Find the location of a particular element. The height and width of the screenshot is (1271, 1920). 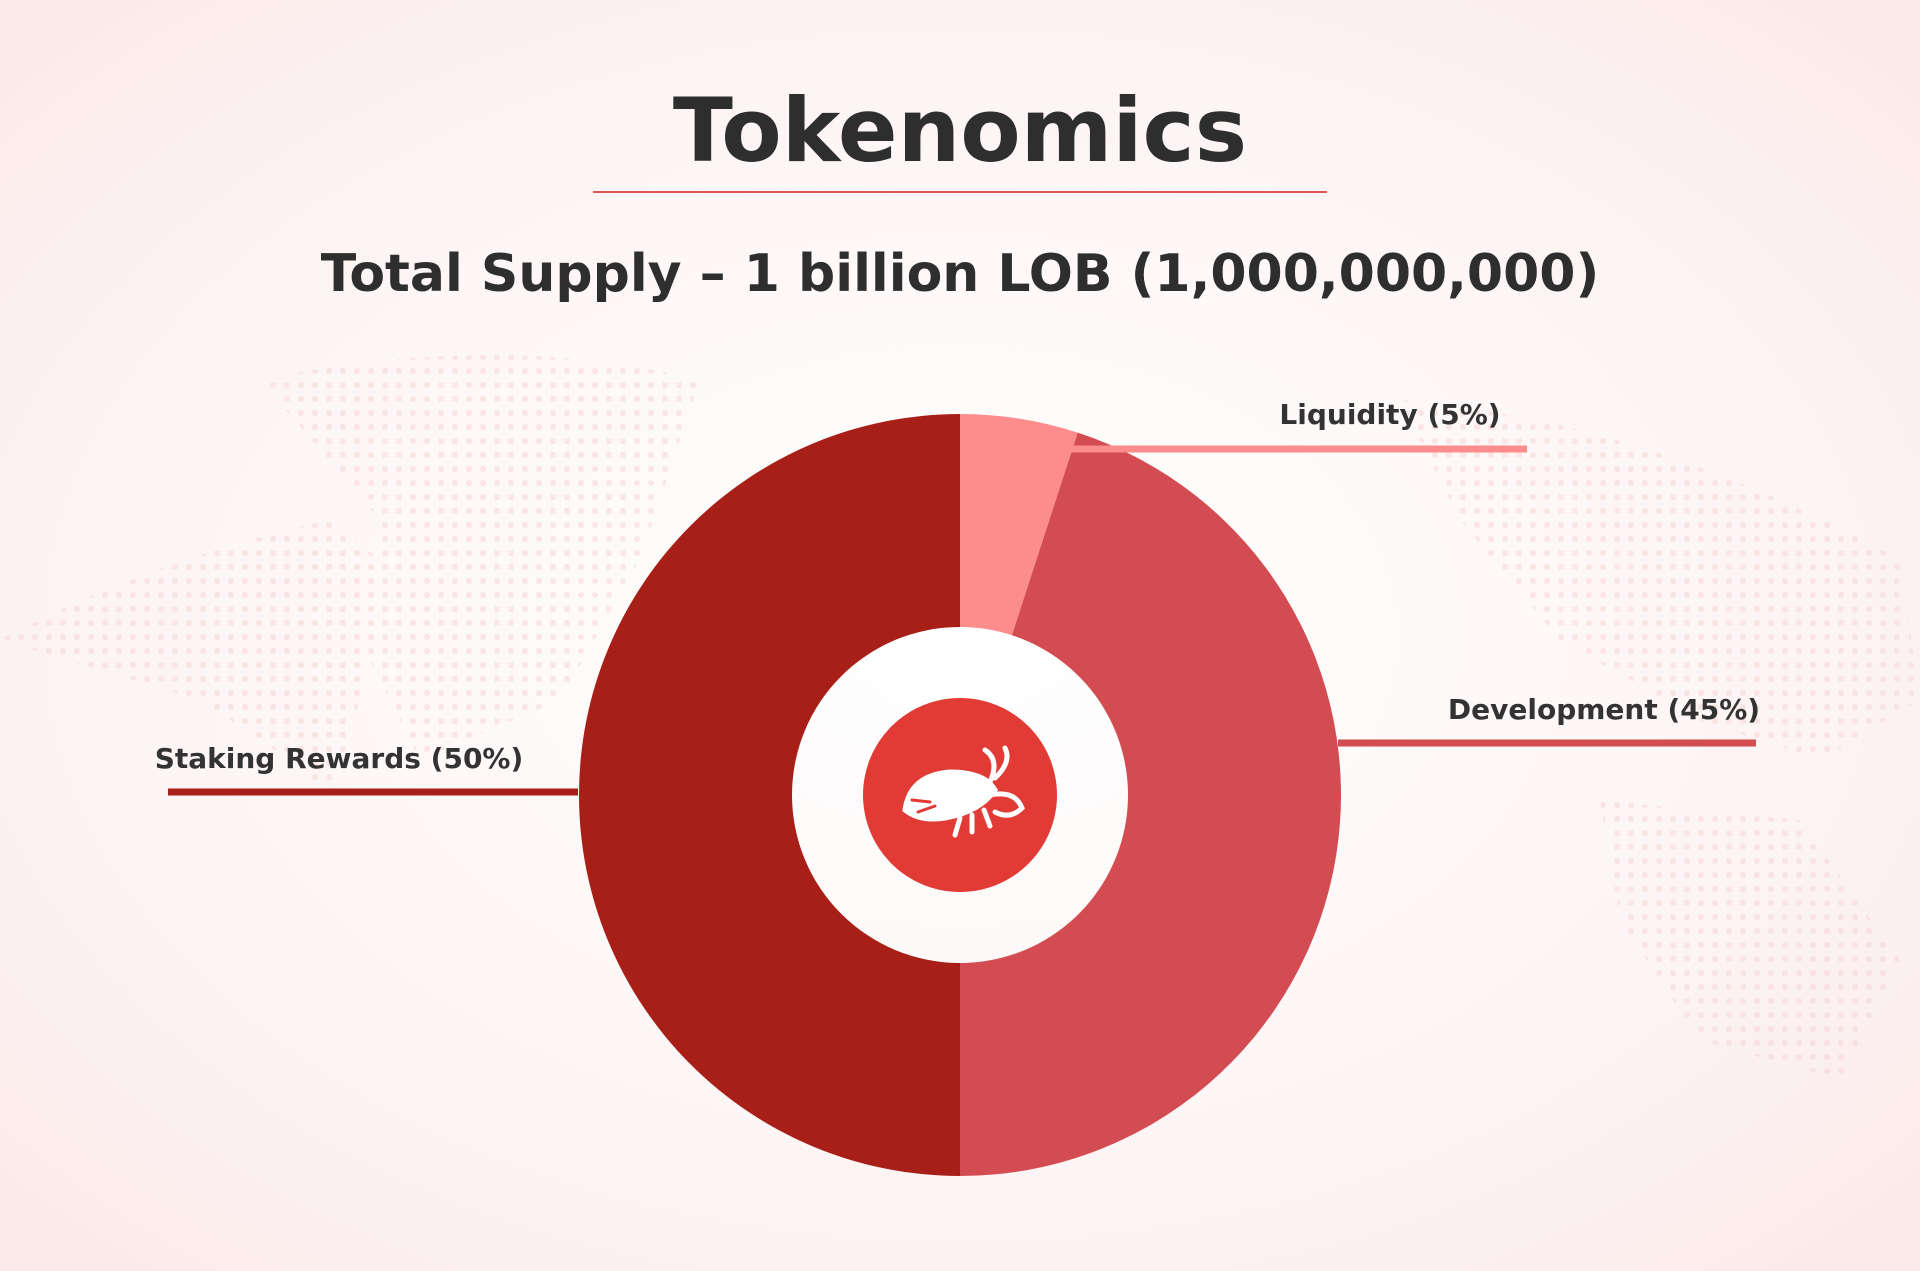

logo-icon is located at coordinates (963, 791).